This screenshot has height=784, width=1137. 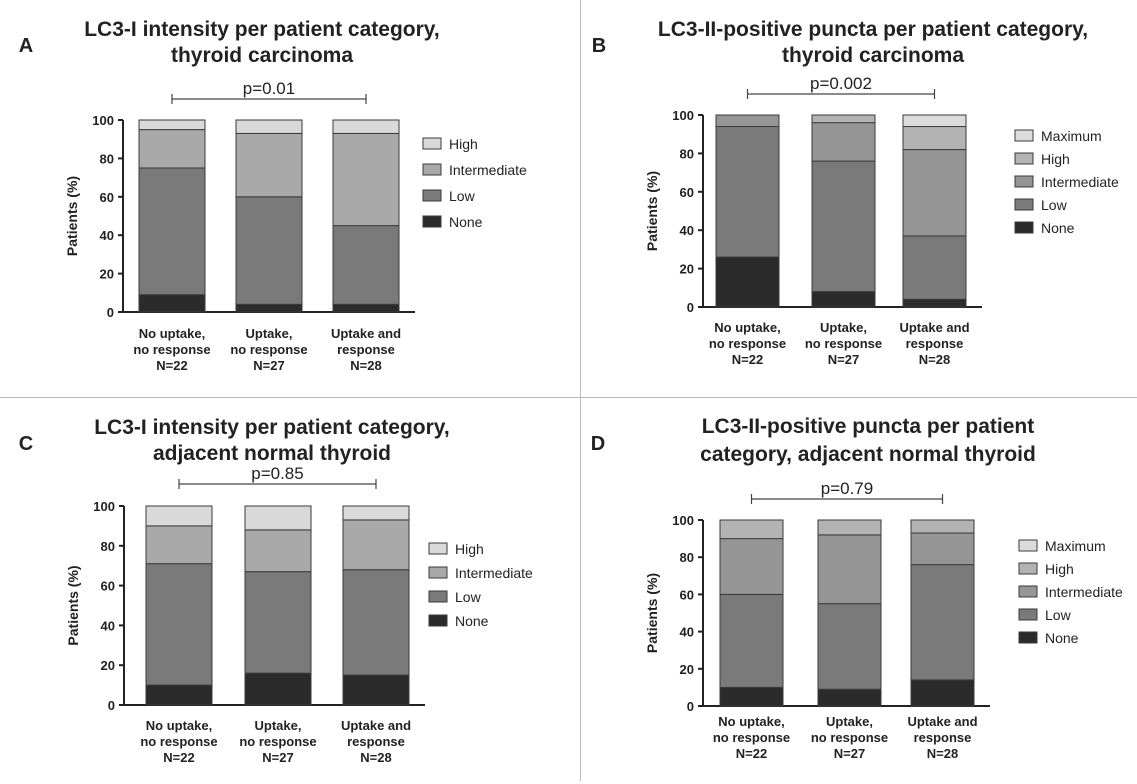 I want to click on chart-title-line: thyroid carcinoma, so click(x=262, y=55).